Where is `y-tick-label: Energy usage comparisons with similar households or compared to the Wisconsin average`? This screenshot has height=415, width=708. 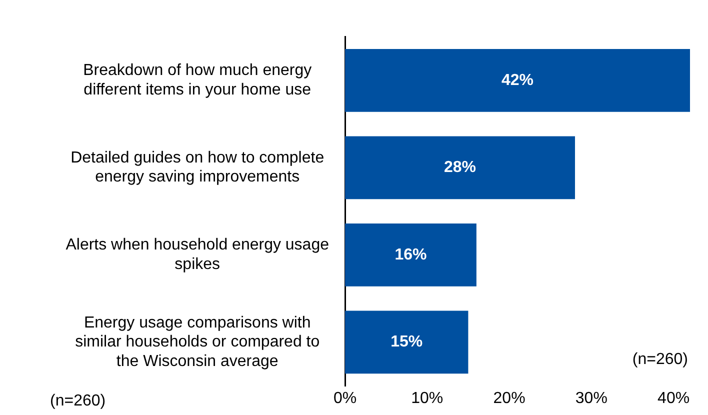 y-tick-label: Energy usage comparisons with similar households or compared to the Wisconsin average is located at coordinates (197, 342).